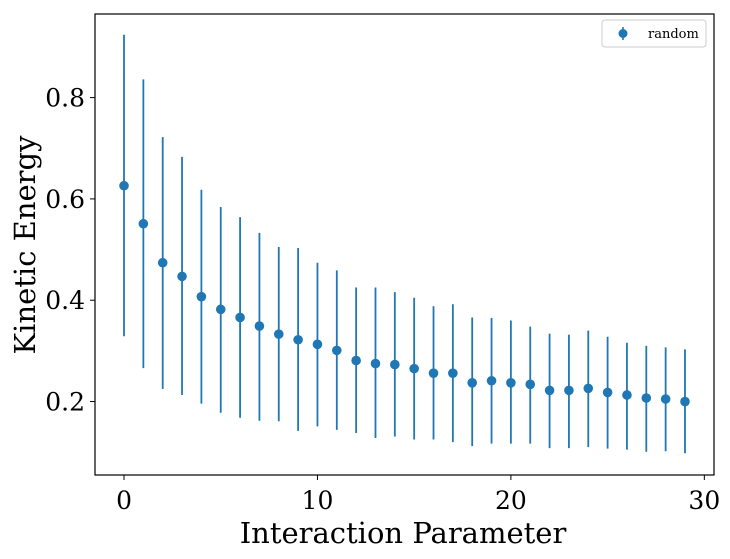 The image size is (730, 559). What do you see at coordinates (403, 533) in the screenshot?
I see `x-axis-label: Interaction Parameter` at bounding box center [403, 533].